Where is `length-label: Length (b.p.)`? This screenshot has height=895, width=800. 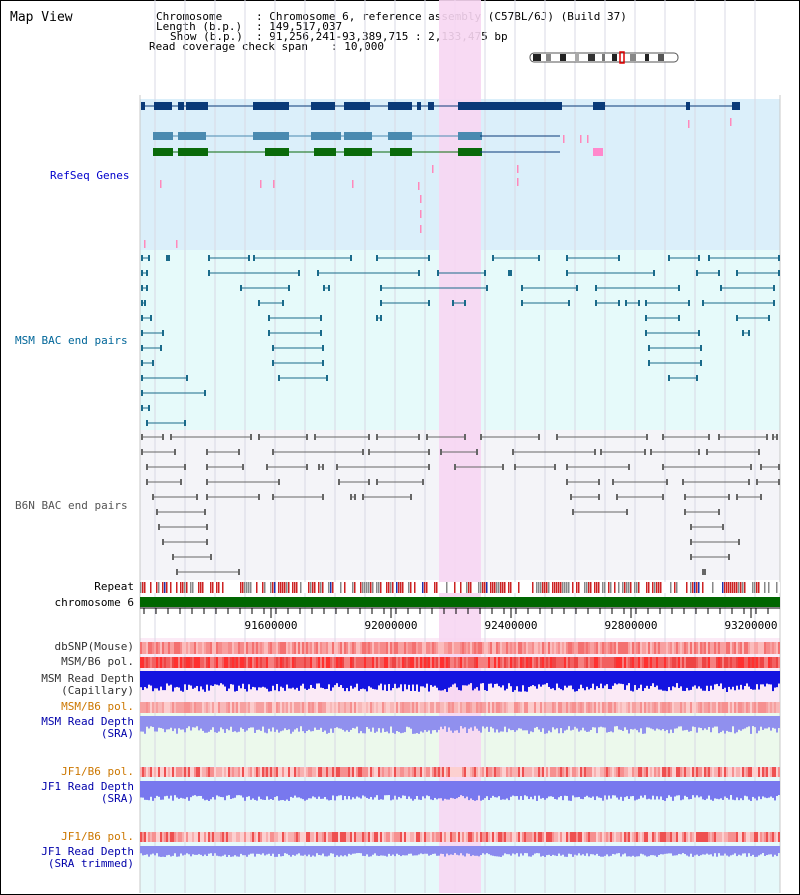
length-label: Length (b.p.) is located at coordinates (199, 26).